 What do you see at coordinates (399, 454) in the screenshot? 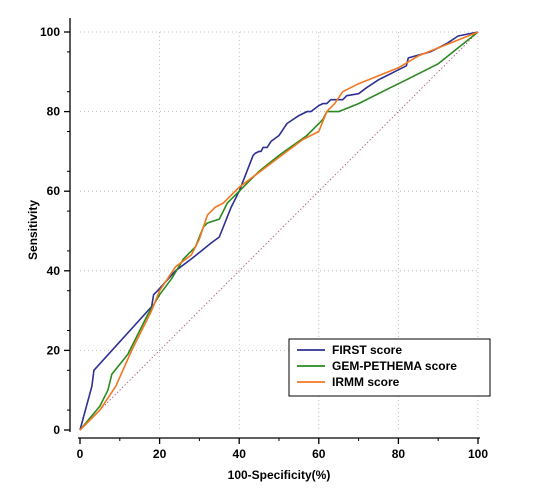
I see `x-tick-label: 80` at bounding box center [399, 454].